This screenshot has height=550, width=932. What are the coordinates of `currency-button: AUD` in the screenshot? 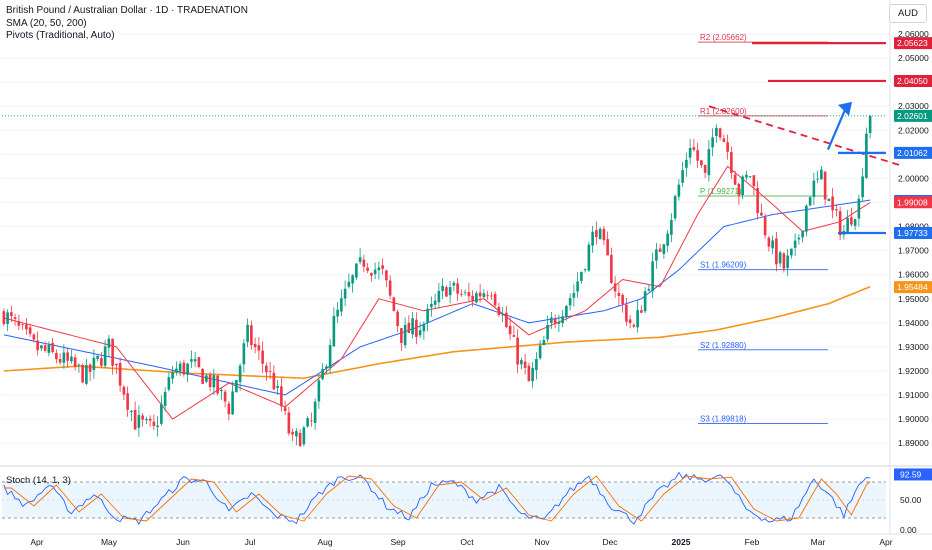 It's located at (908, 13).